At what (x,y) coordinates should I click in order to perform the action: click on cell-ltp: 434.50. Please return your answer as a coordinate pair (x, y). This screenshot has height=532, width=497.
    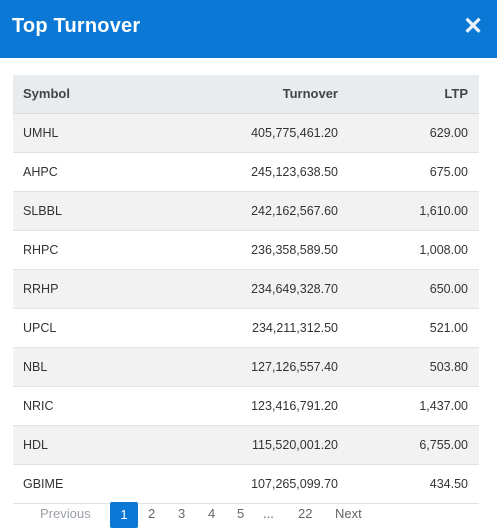
    Looking at the image, I should click on (448, 484).